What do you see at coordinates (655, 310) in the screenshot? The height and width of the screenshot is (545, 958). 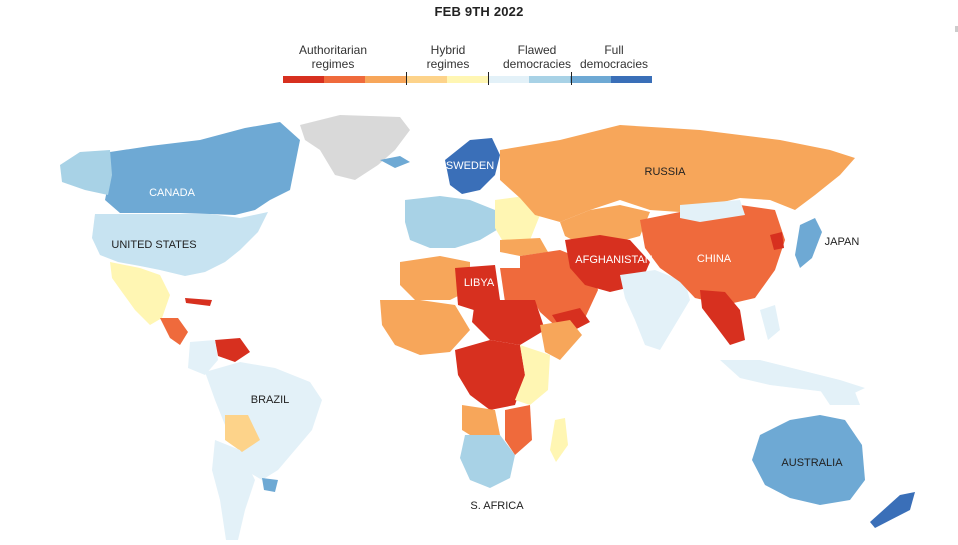 I see `region-india` at bounding box center [655, 310].